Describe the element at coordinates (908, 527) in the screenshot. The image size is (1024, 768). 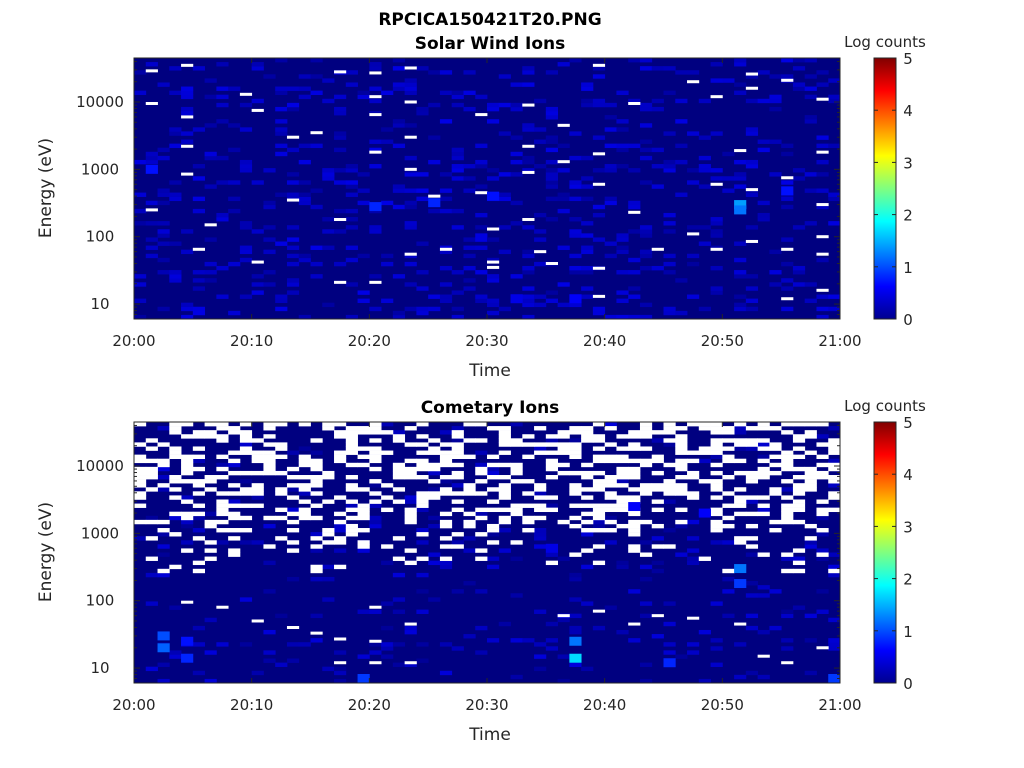
I see `colorbar-tick-label: 3` at that location.